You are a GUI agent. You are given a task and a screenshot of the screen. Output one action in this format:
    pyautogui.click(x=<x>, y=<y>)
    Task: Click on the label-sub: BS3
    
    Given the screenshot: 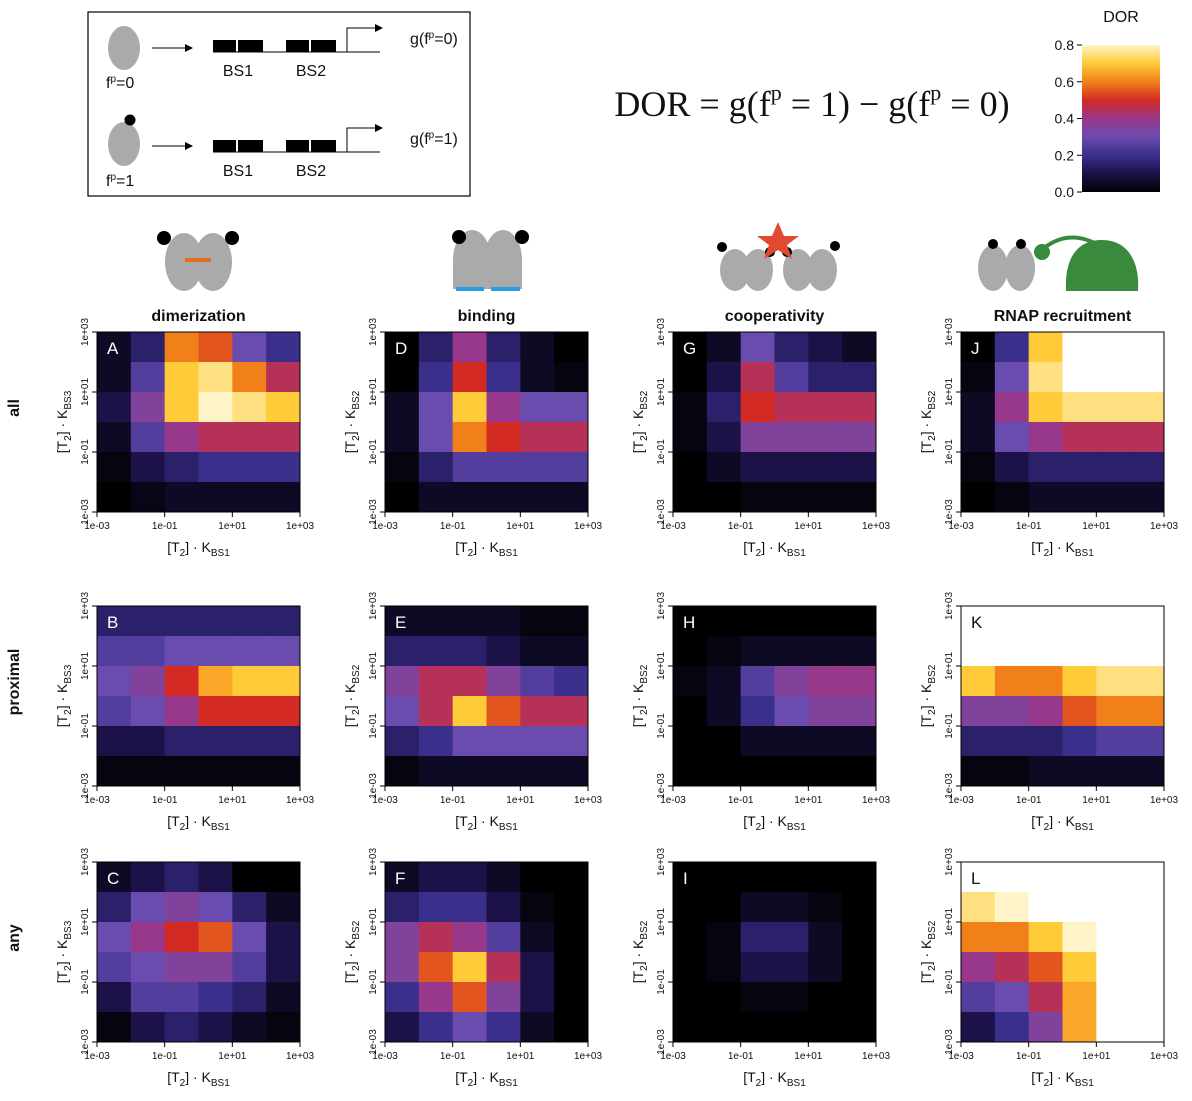 What is the action you would take?
    pyautogui.click(x=68, y=929)
    